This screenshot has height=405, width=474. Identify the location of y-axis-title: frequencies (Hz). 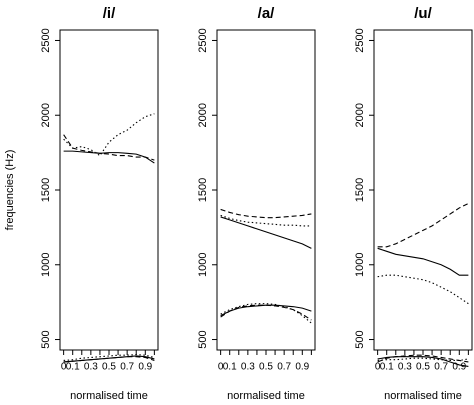
(10, 190).